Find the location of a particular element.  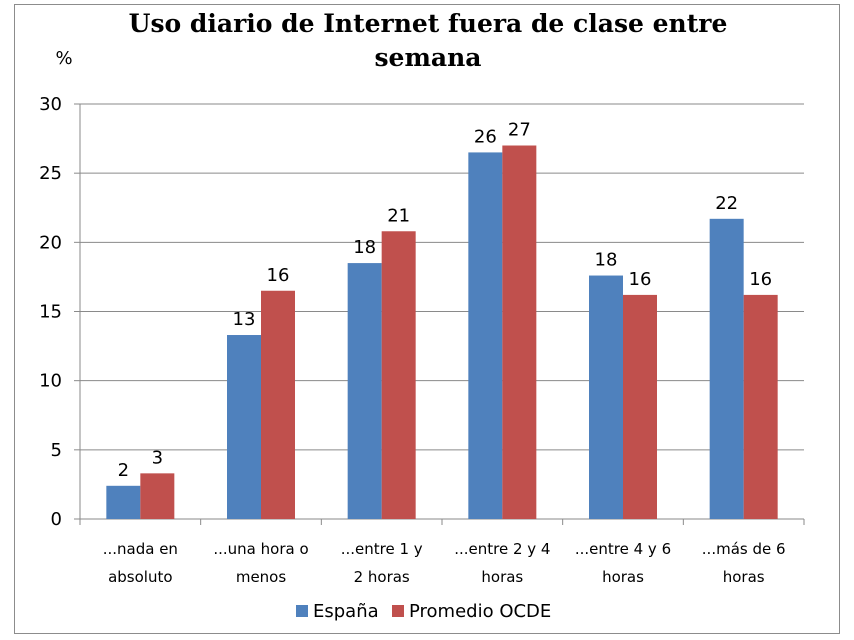

data-label: 3 is located at coordinates (157, 457).